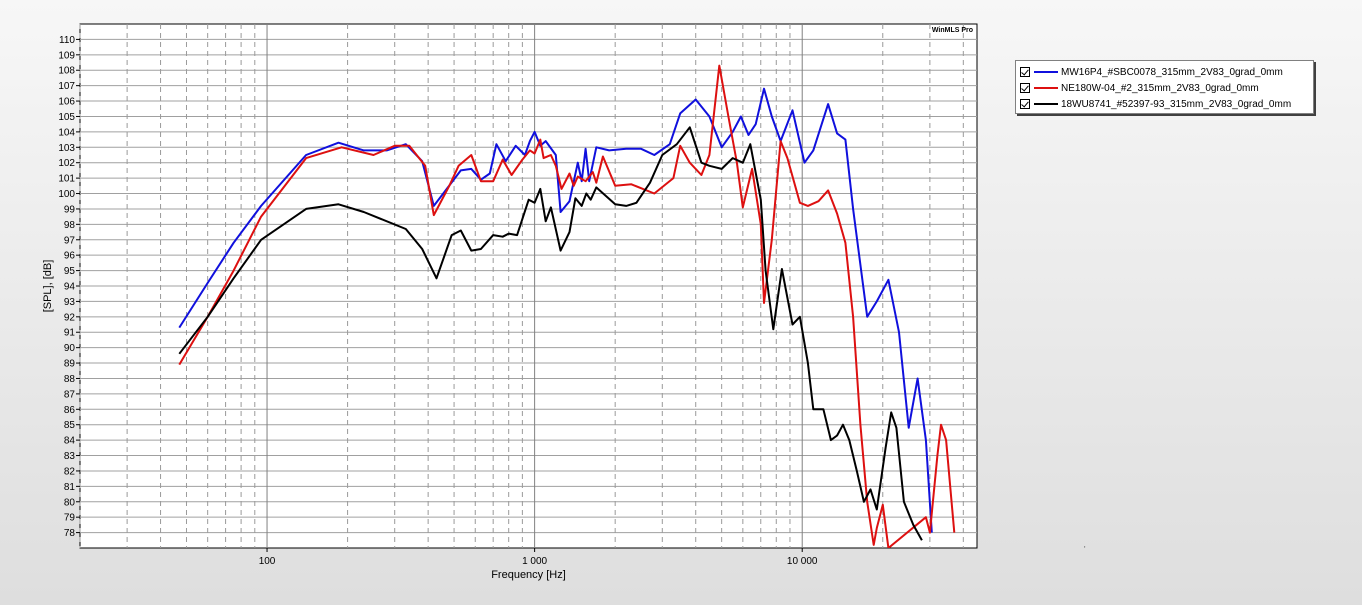  What do you see at coordinates (70, 379) in the screenshot?
I see `y-tick-label: 88` at bounding box center [70, 379].